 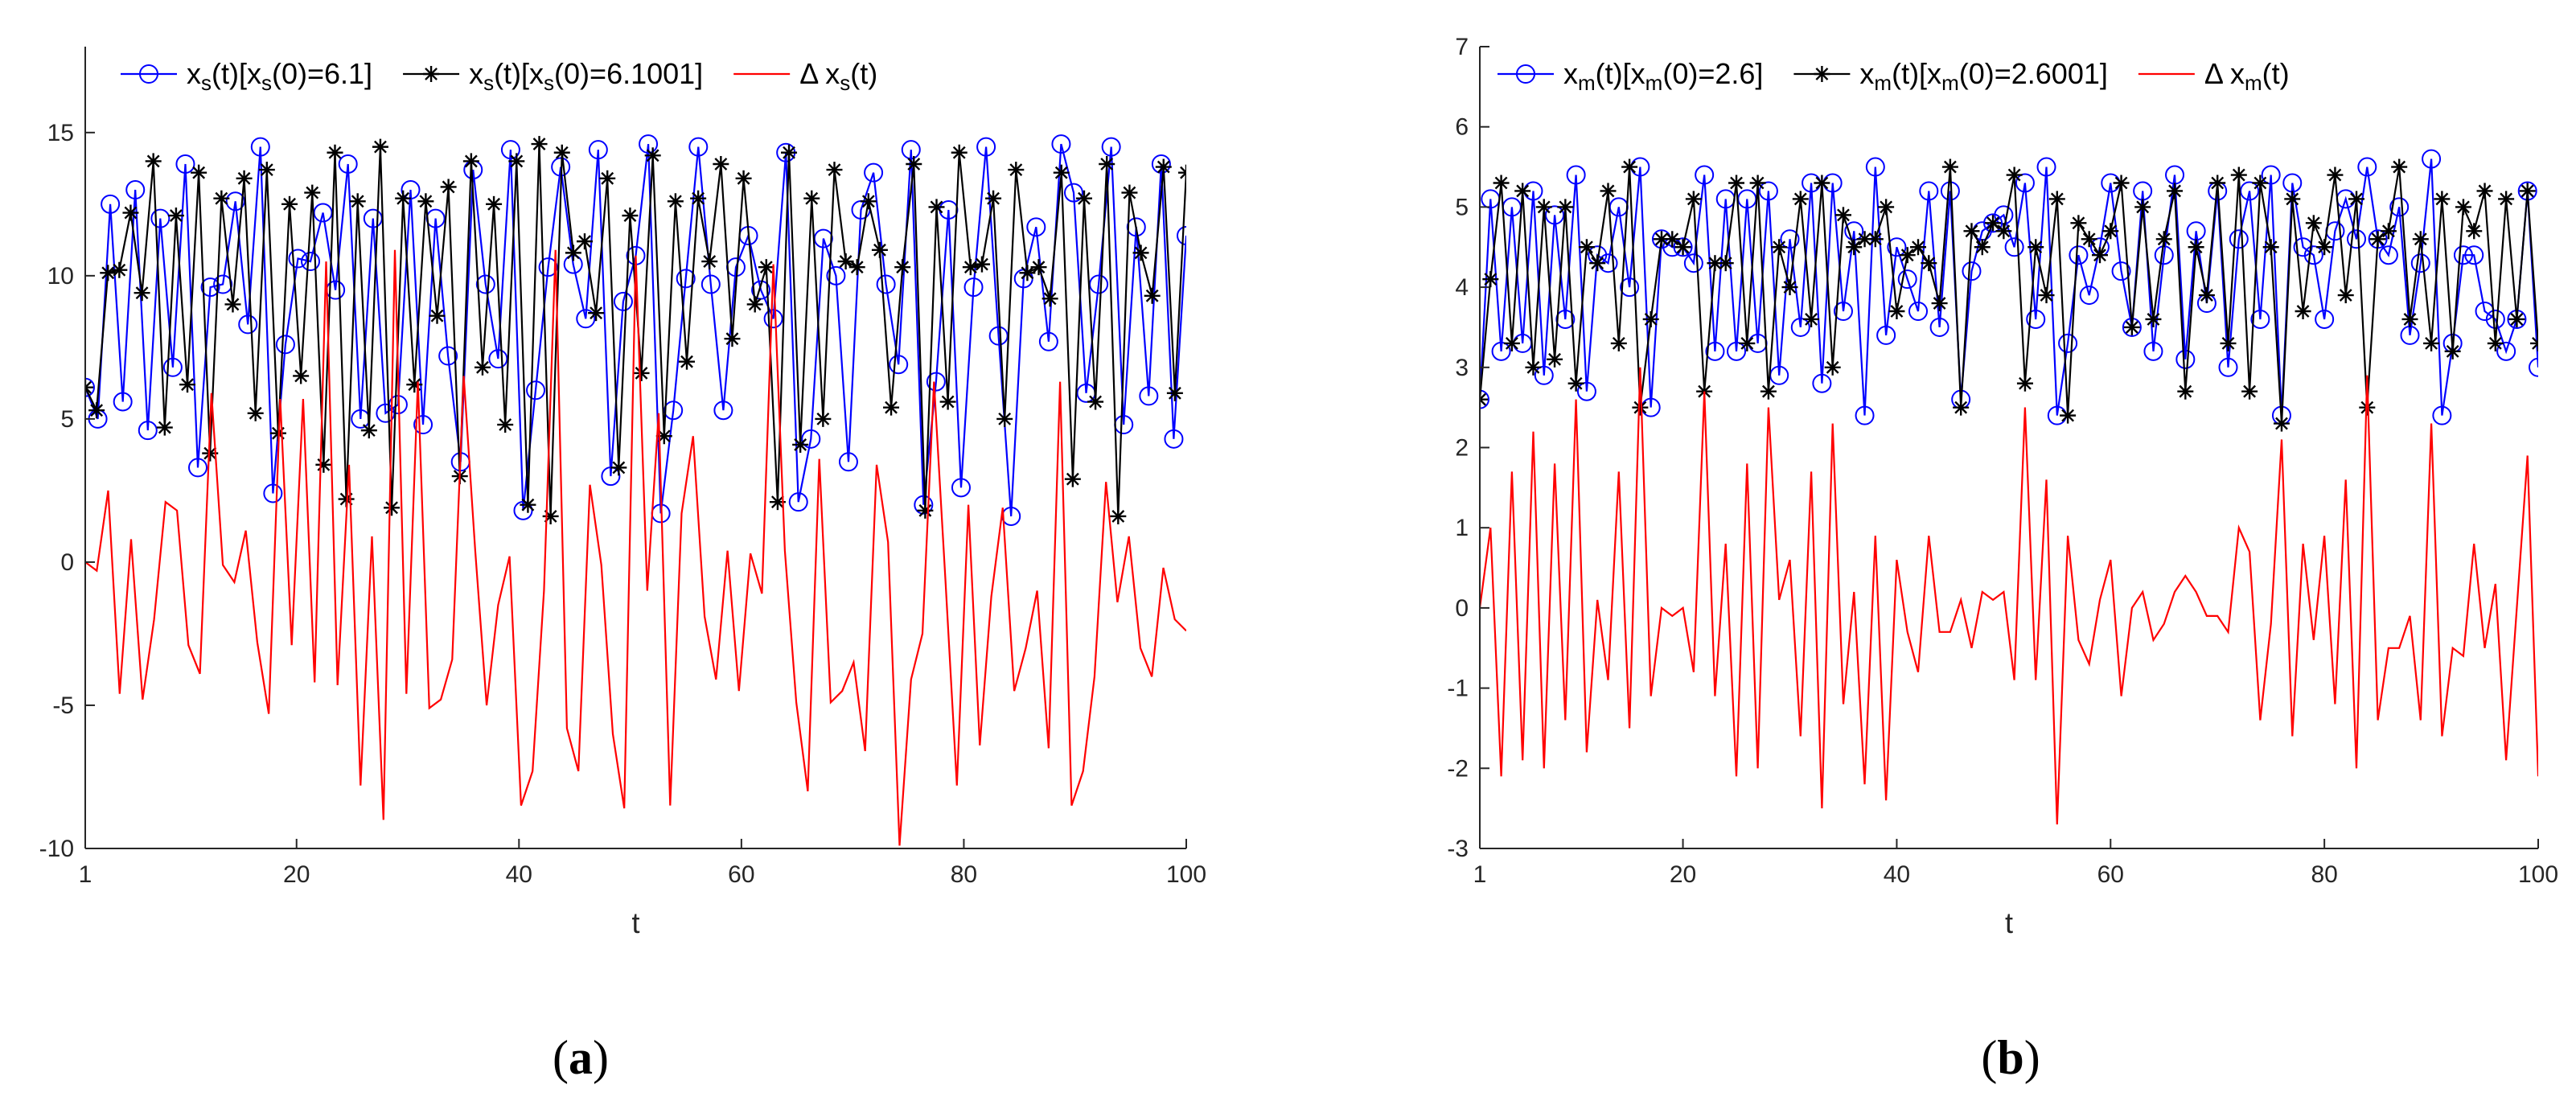 I want to click on legend-entry-2: Δ xs(t), so click(x=805, y=76).